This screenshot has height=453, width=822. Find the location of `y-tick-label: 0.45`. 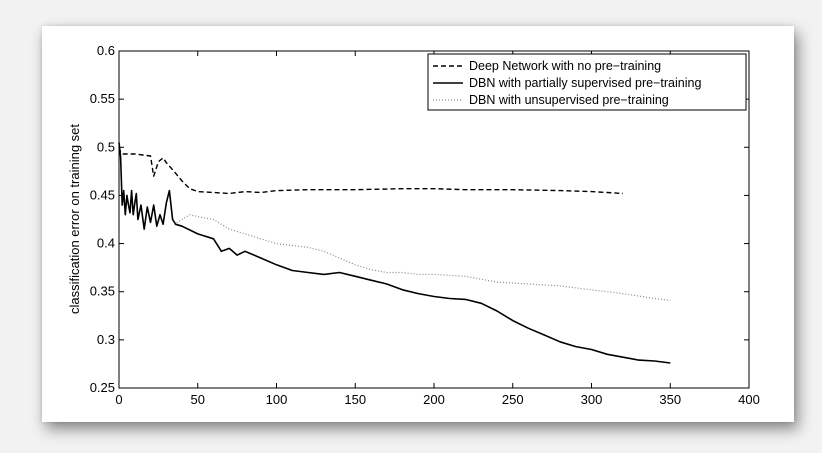

y-tick-label: 0.45 is located at coordinates (102, 194).